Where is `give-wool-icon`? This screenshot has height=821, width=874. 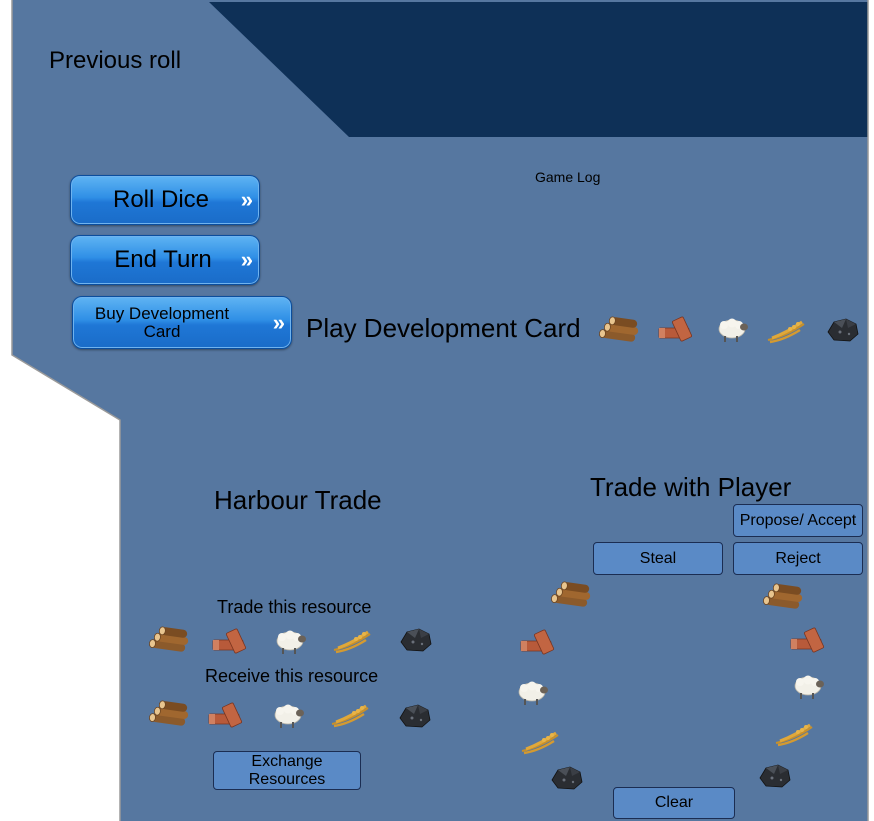
give-wool-icon is located at coordinates (290, 641).